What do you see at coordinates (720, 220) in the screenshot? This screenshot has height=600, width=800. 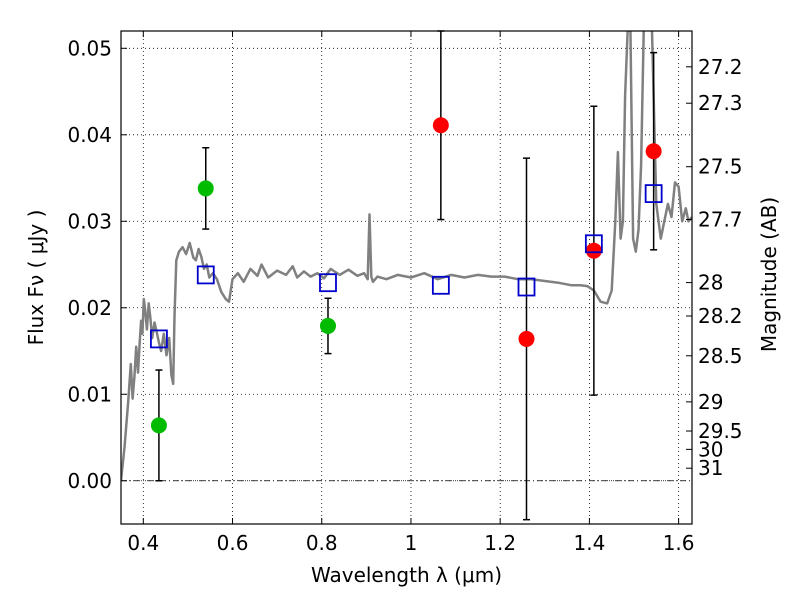 I see `magnitude-tick-label: 27.7` at bounding box center [720, 220].